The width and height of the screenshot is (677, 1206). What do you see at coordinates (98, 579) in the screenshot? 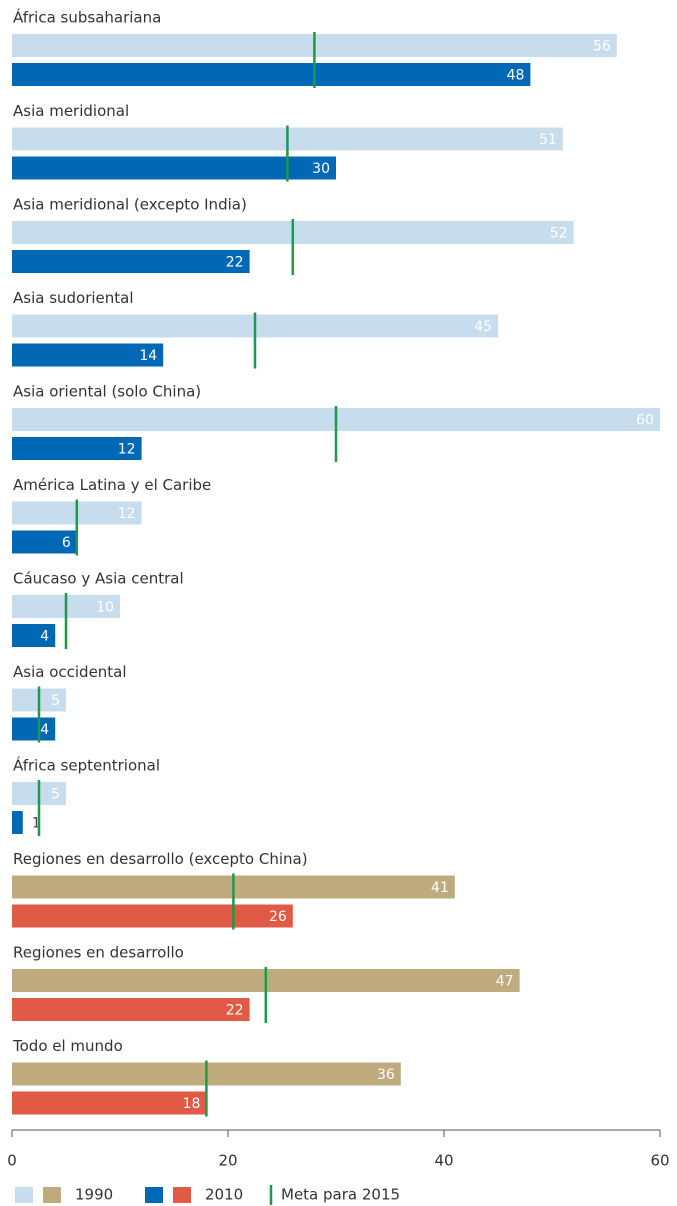
I see `category-label: Cáucaso y Asia central` at bounding box center [98, 579].